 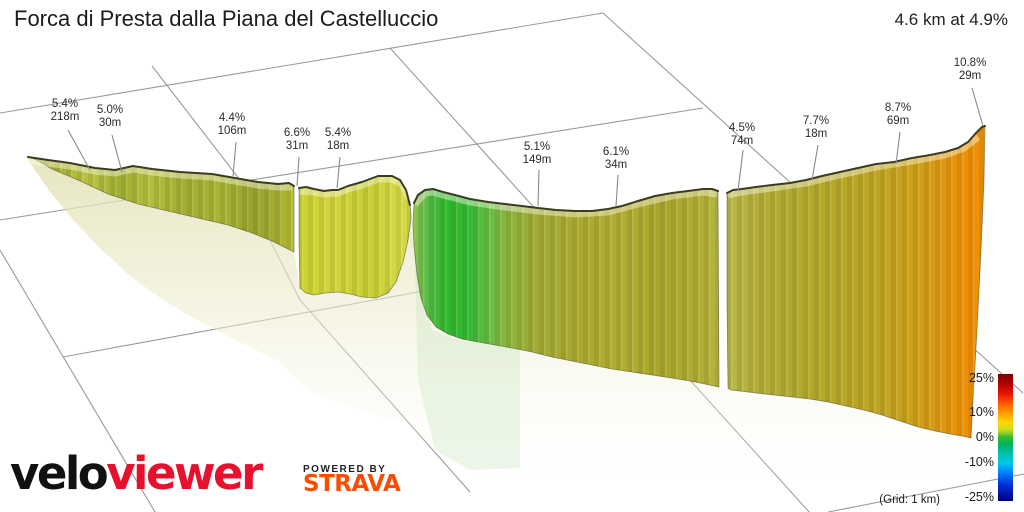 I want to click on gradient-label: 5.4% 18m, so click(x=338, y=139).